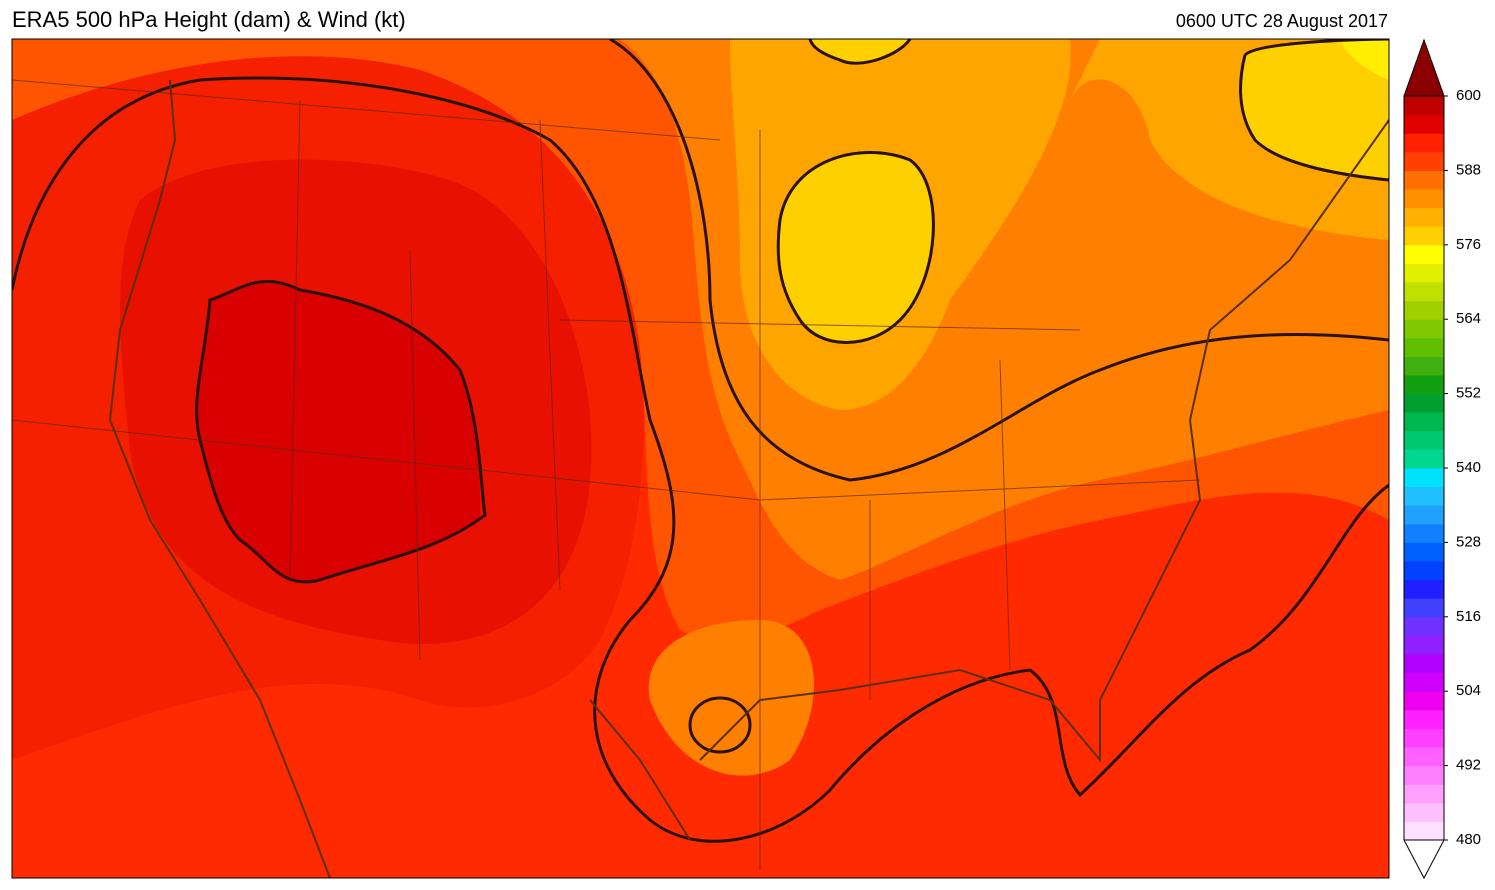 The width and height of the screenshot is (1495, 890). Describe the element at coordinates (1468, 169) in the screenshot. I see `colorbar-tick-label: 588` at that location.